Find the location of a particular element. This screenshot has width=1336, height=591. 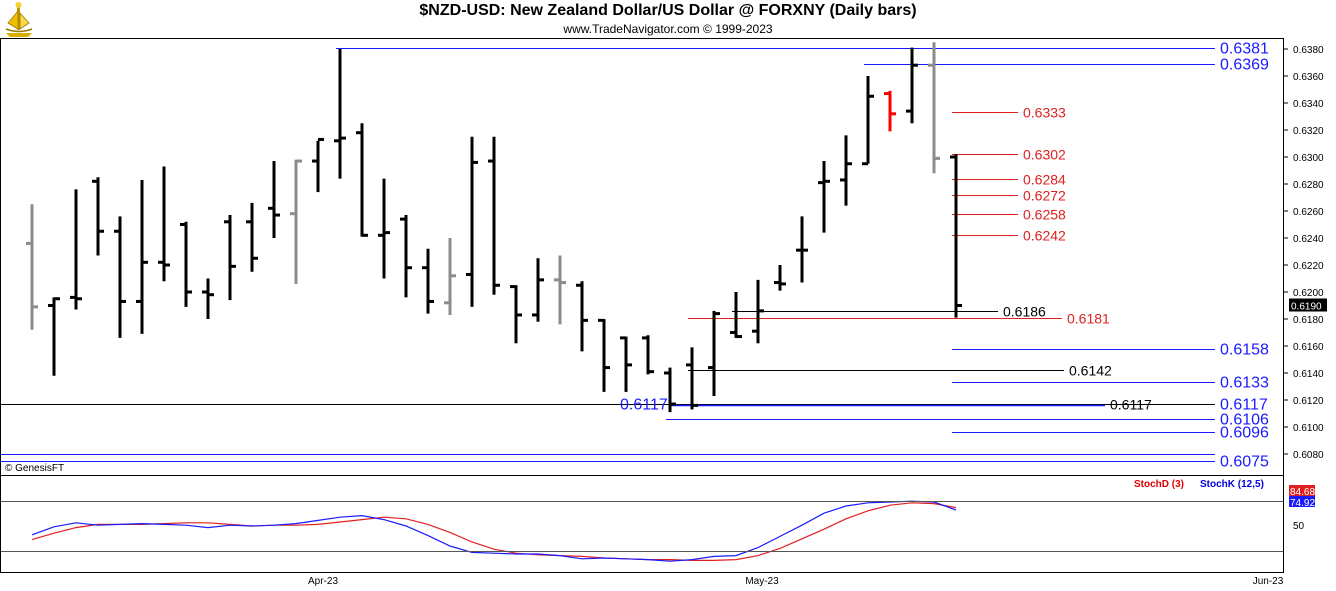

y-tick-label: 0.6100 is located at coordinates (1308, 428).